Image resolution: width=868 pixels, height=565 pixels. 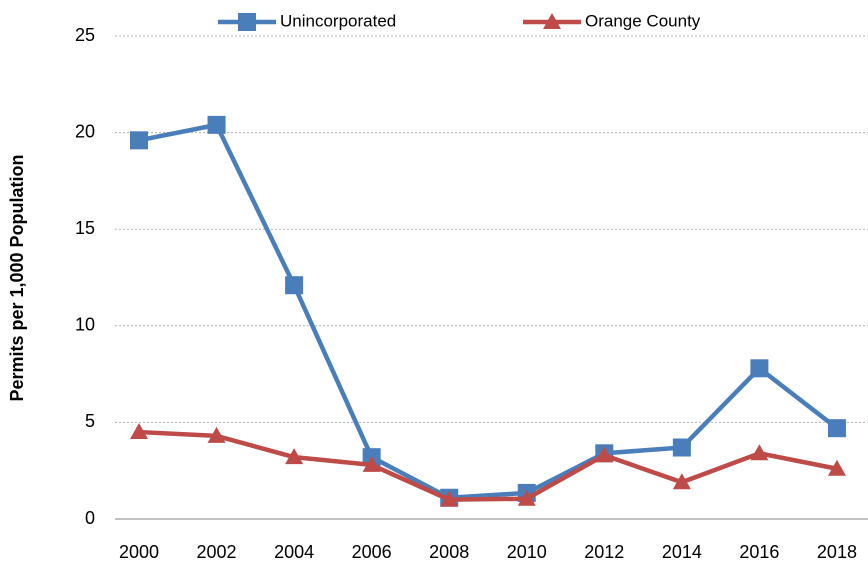 What do you see at coordinates (759, 552) in the screenshot?
I see `x-tick-label: 2016` at bounding box center [759, 552].